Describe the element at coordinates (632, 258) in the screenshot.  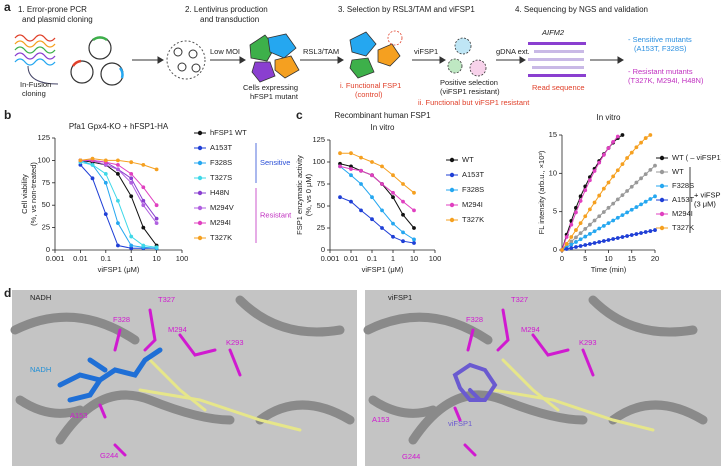
I see `x-tick-label: 15` at that location.